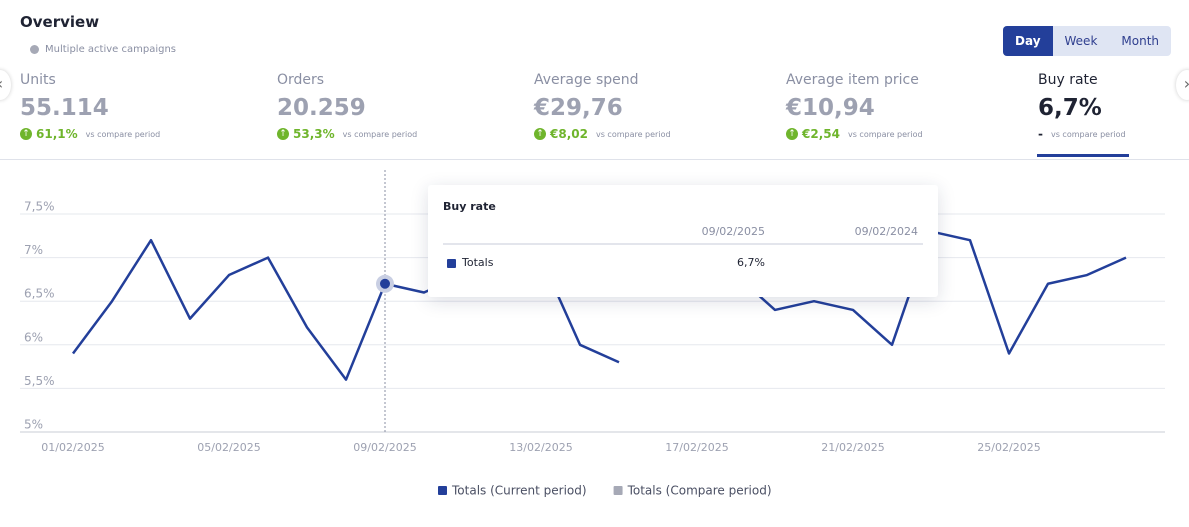  I want to click on kpi-value: €10,94, so click(830, 108).